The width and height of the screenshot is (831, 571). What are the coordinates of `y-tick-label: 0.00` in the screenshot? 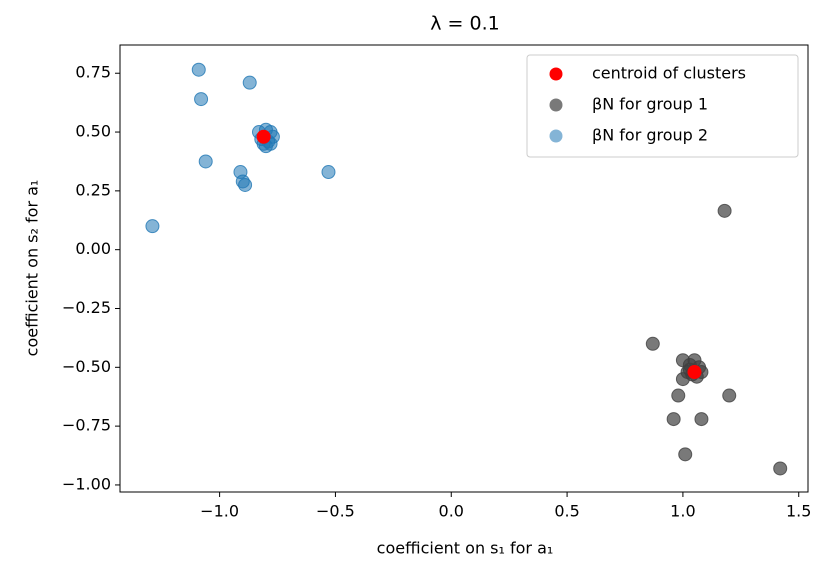 It's located at (93, 248).